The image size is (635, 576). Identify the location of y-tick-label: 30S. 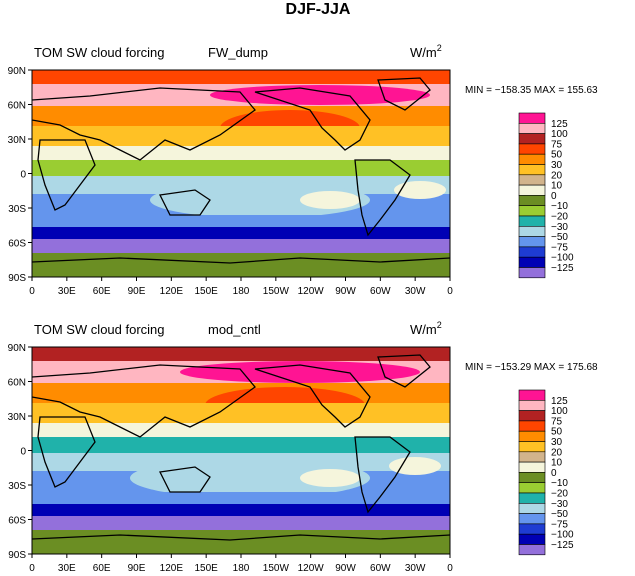
(17, 209).